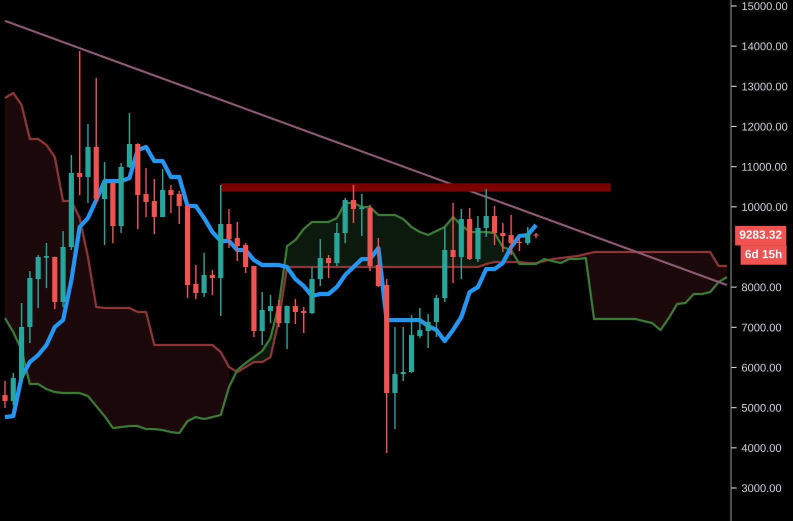  I want to click on y-tick-label: 11000.00, so click(764, 166).